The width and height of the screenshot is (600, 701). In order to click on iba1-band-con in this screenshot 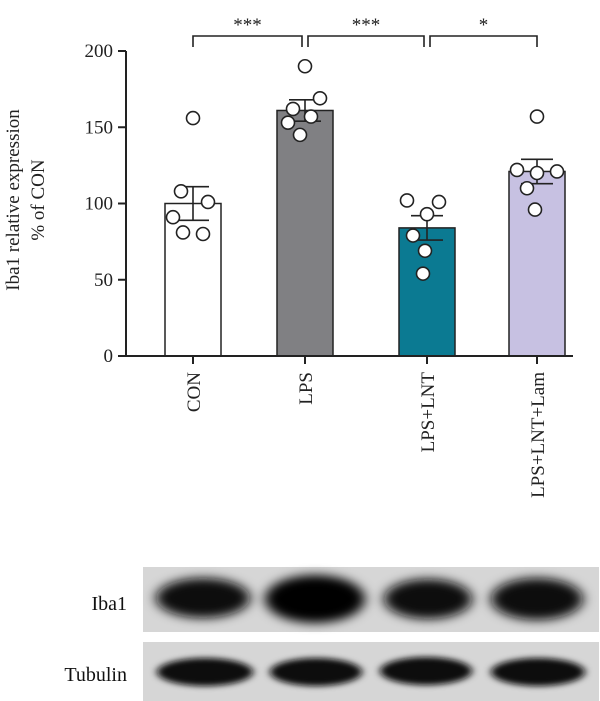, I will do `click(203, 598)`.